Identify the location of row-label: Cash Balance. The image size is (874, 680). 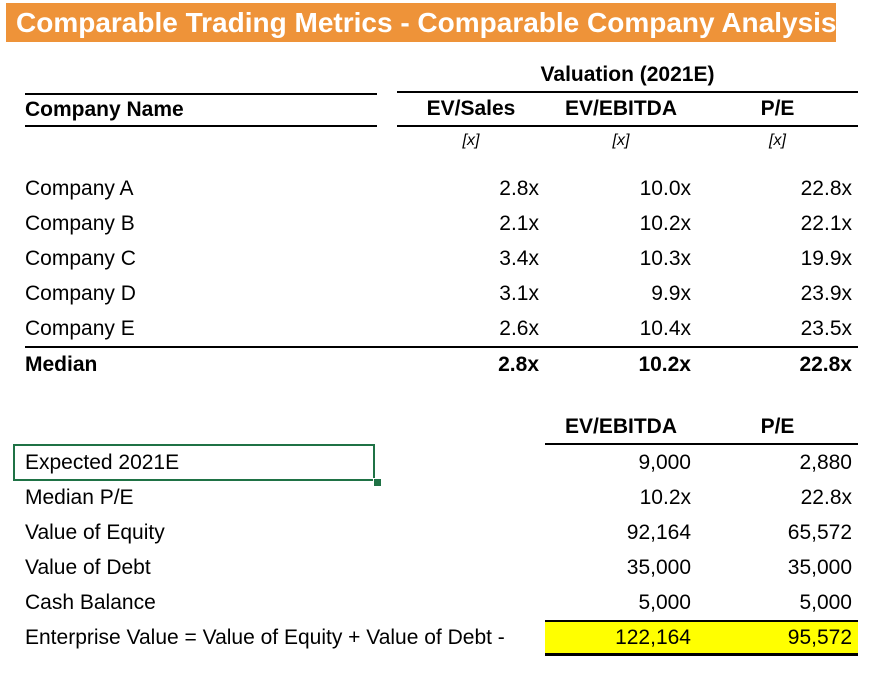
(90, 602).